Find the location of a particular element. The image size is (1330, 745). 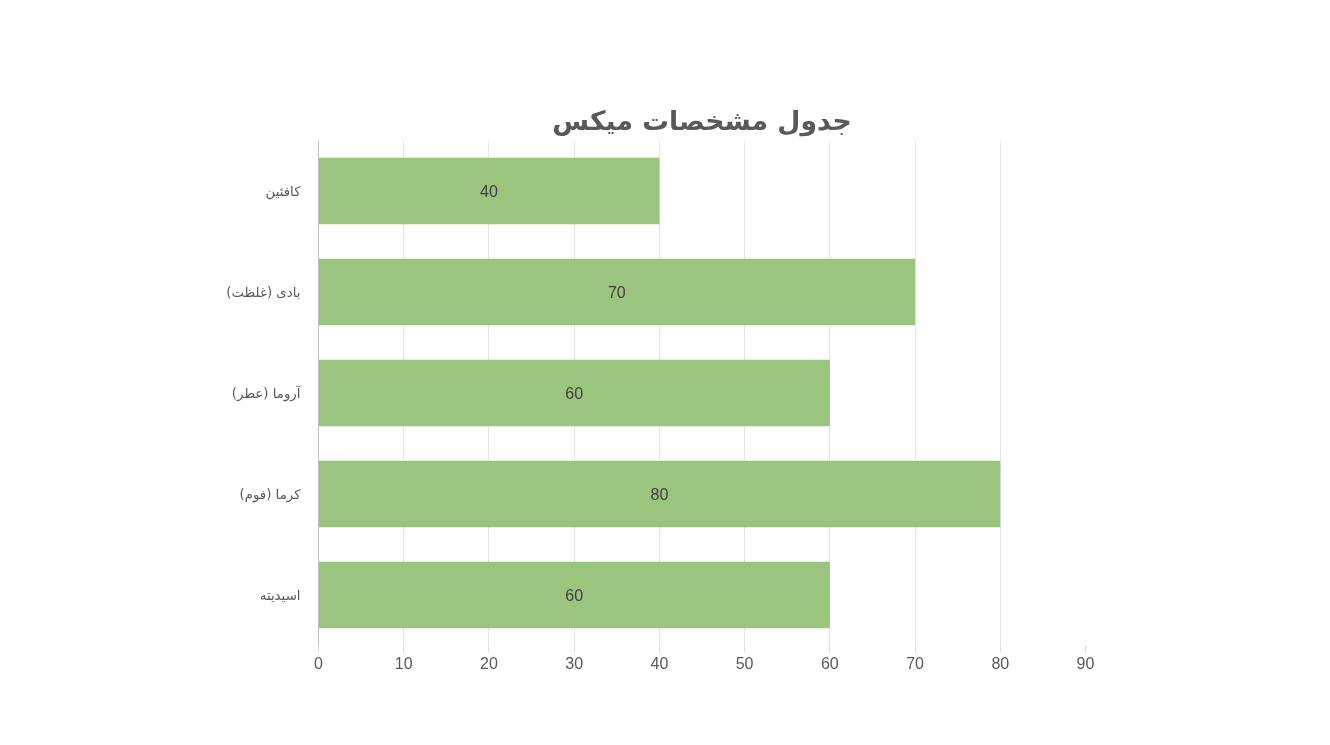

data-label: 40 is located at coordinates (489, 191).